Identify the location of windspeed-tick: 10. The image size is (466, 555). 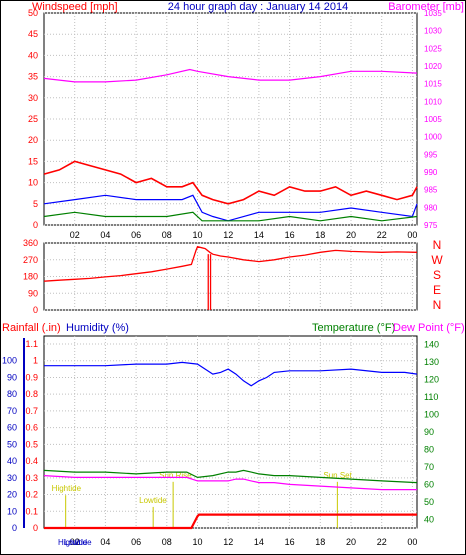
(33, 183).